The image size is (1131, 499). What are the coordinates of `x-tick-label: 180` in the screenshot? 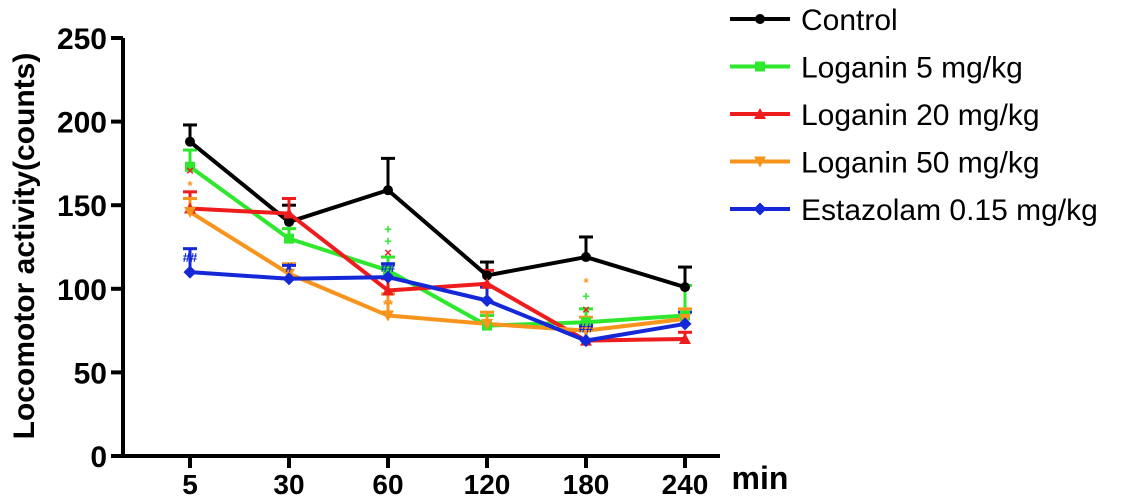 It's located at (586, 484).